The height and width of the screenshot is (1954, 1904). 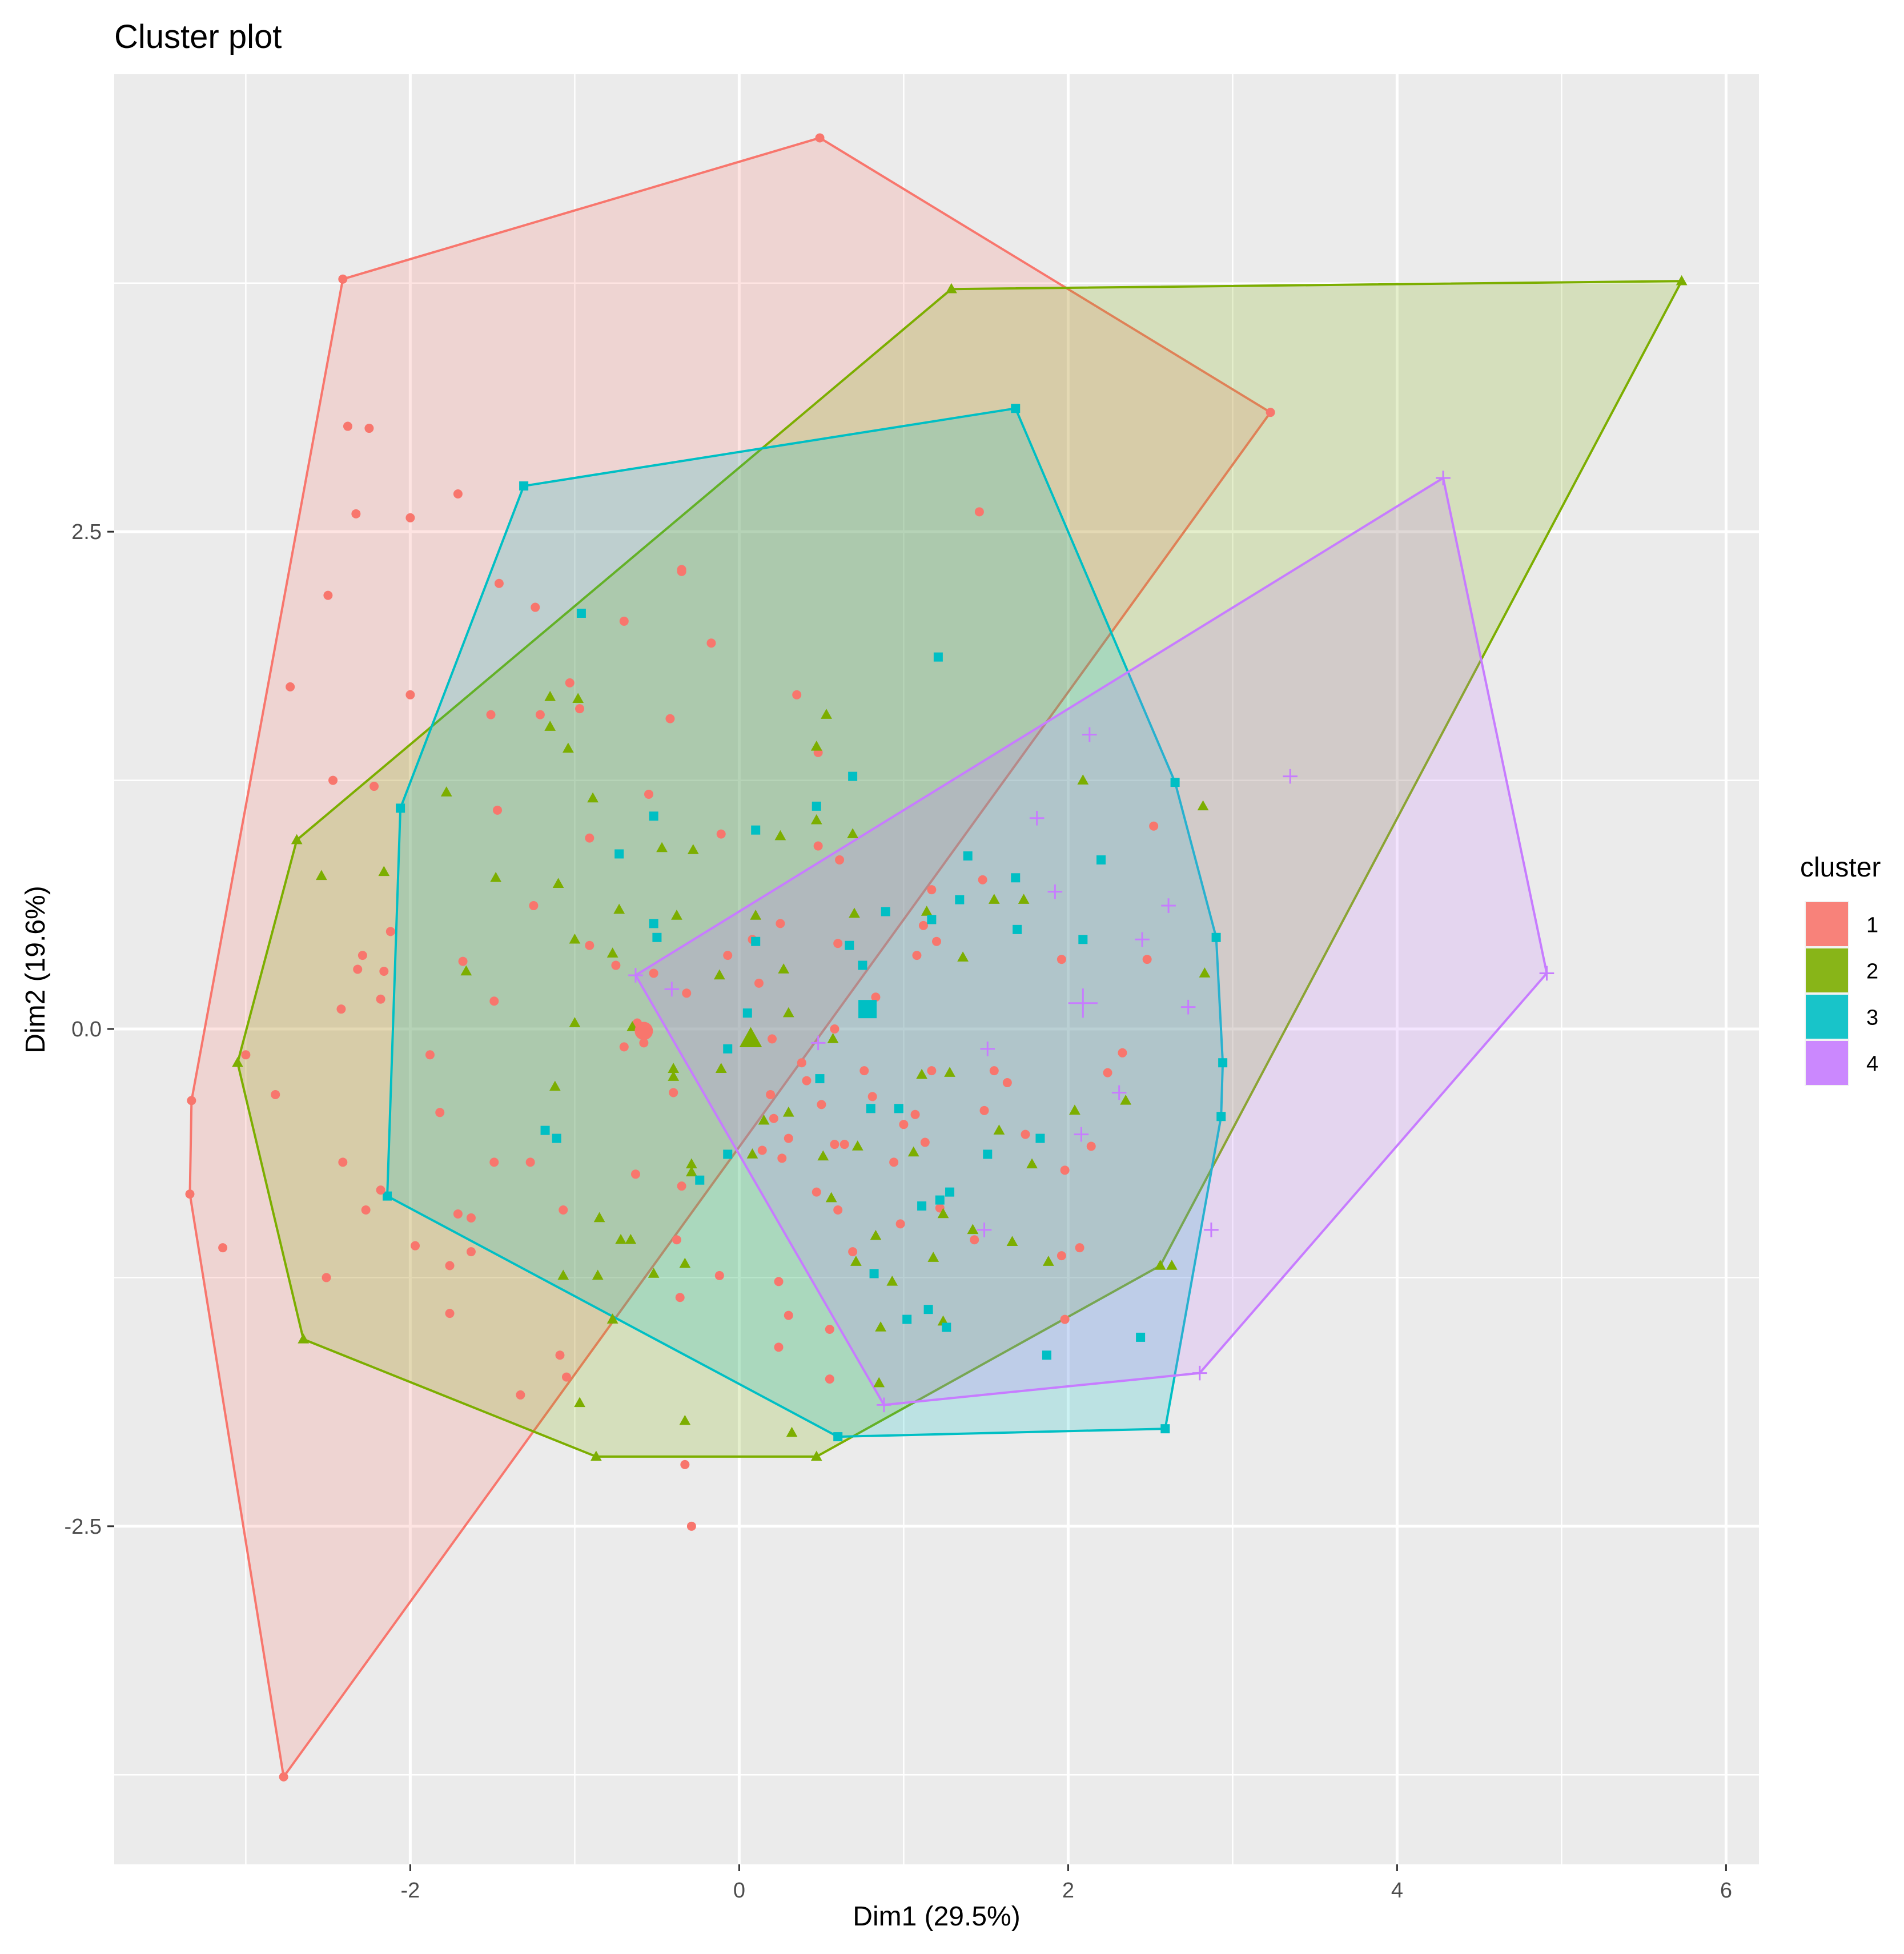 What do you see at coordinates (1872, 1018) in the screenshot?
I see `legend-label-3: 3` at bounding box center [1872, 1018].